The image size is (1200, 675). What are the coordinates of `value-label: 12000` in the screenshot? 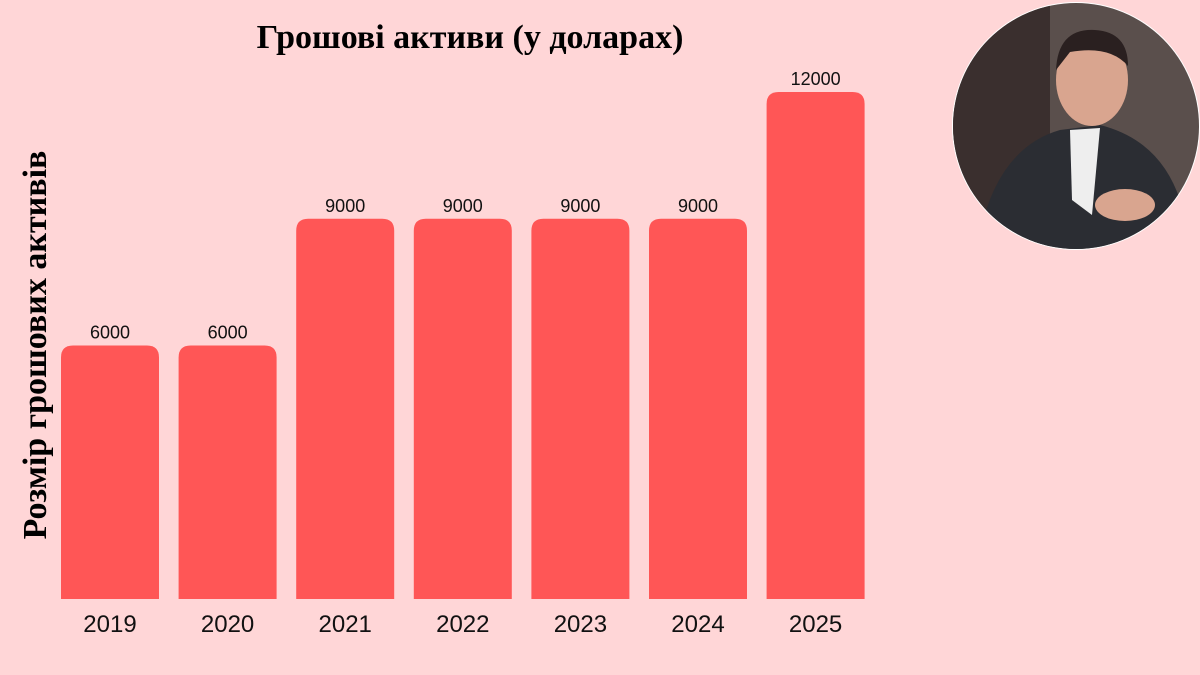 It's located at (816, 79).